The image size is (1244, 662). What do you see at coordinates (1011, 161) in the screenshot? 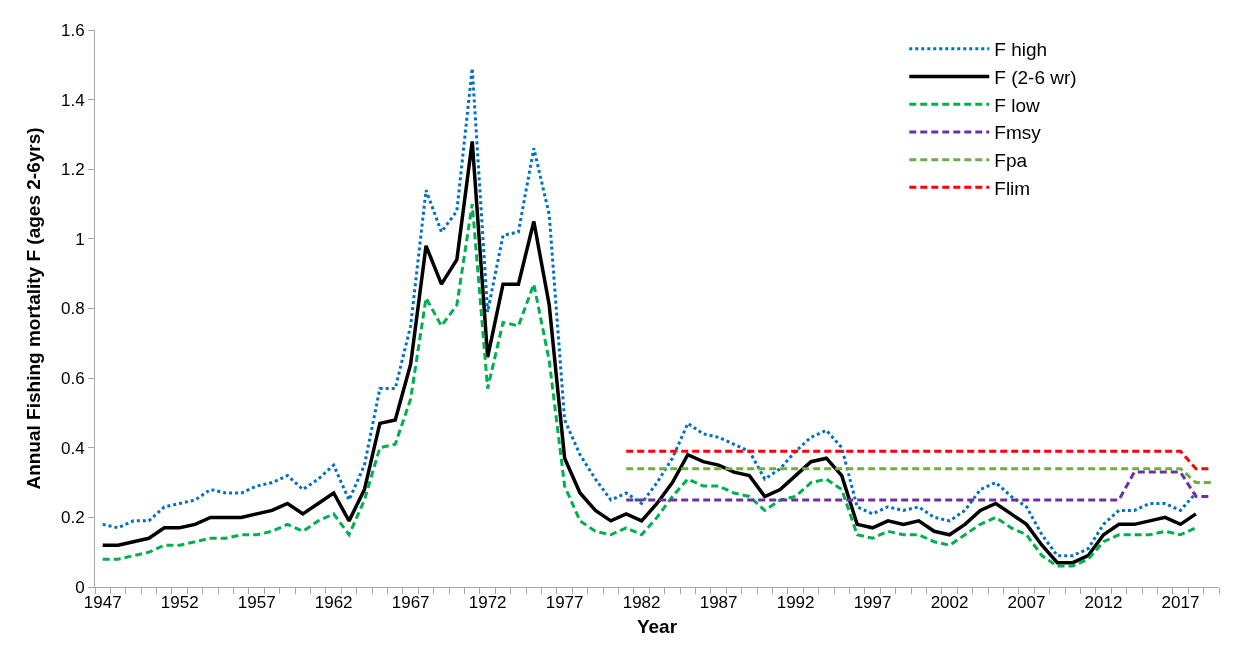
I see `legend-label: Fpa` at bounding box center [1011, 161].